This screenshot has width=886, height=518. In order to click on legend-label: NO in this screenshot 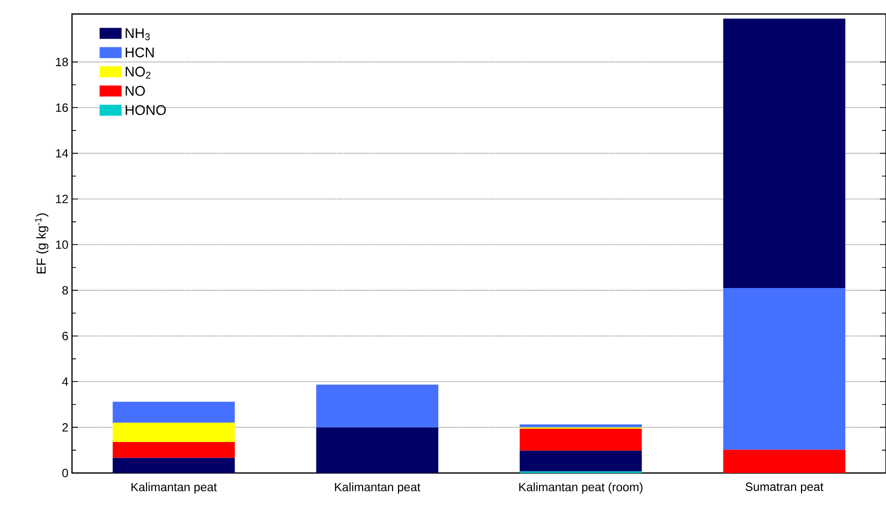, I will do `click(135, 91)`.